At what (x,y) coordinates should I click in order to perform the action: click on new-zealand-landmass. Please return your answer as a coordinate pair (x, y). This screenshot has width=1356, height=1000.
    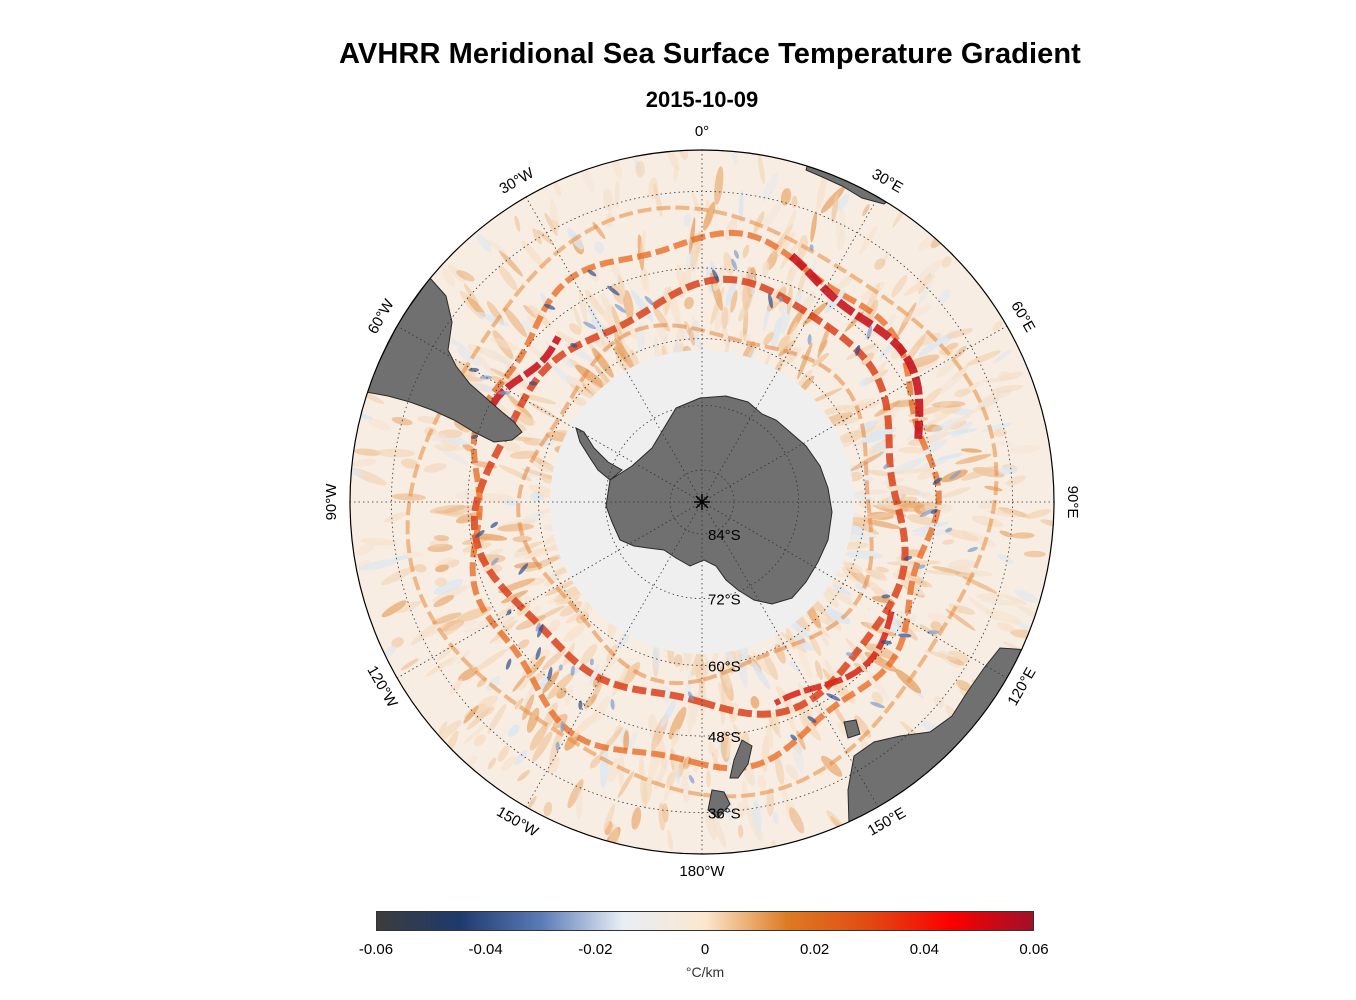
    Looking at the image, I should click on (730, 779).